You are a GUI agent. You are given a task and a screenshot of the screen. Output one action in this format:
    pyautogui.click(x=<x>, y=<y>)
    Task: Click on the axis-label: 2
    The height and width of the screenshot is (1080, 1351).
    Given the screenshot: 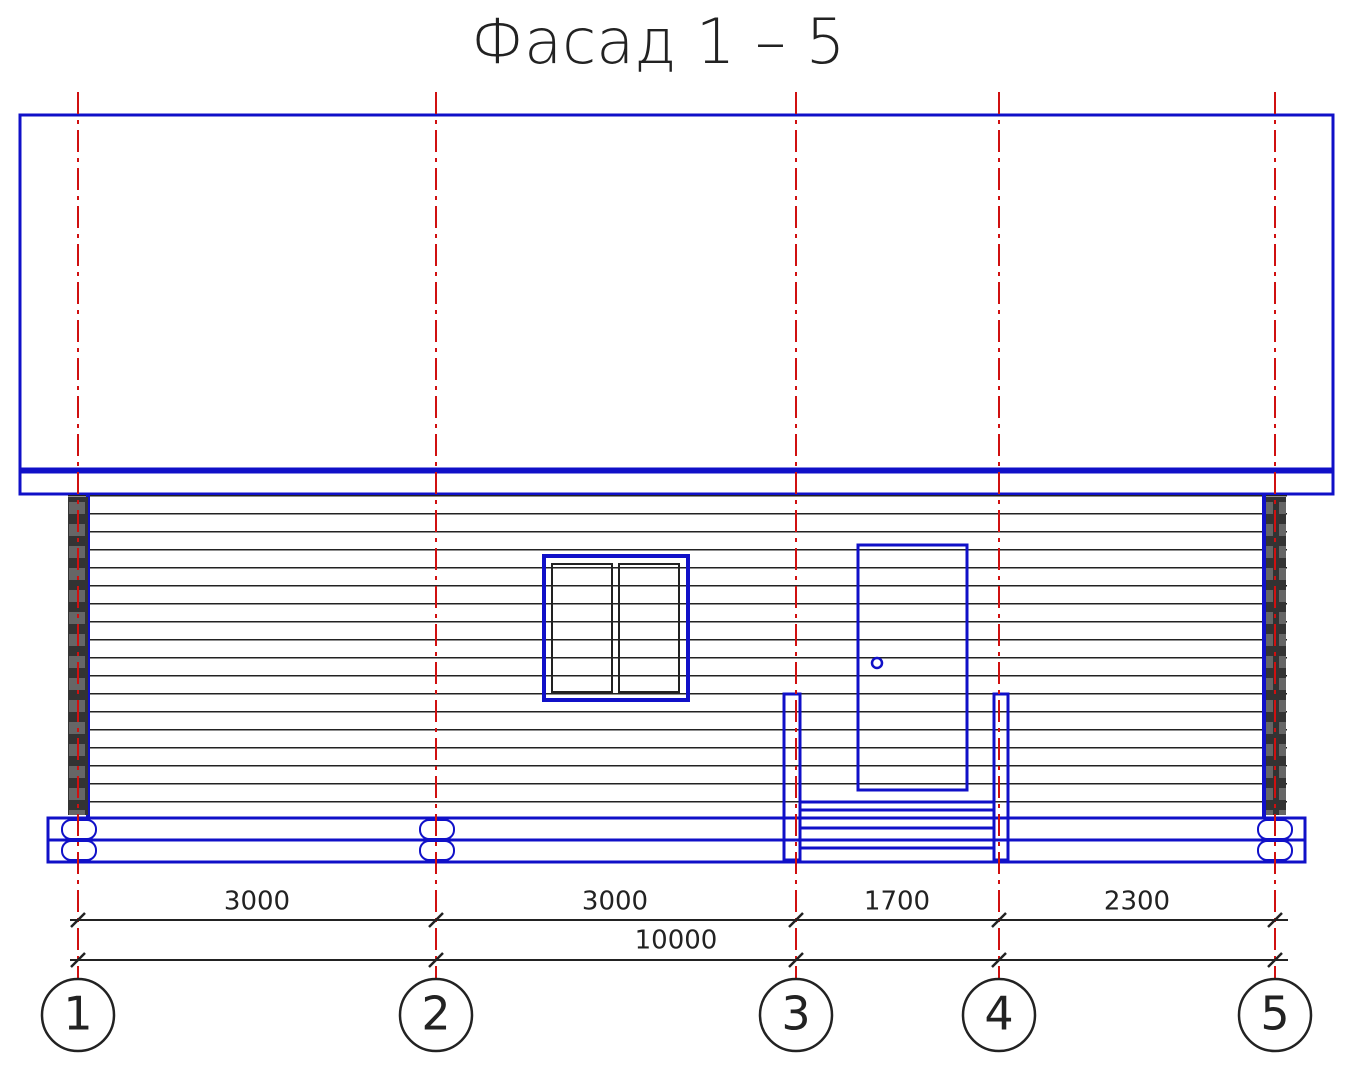 What is the action you would take?
    pyautogui.click(x=435, y=1014)
    